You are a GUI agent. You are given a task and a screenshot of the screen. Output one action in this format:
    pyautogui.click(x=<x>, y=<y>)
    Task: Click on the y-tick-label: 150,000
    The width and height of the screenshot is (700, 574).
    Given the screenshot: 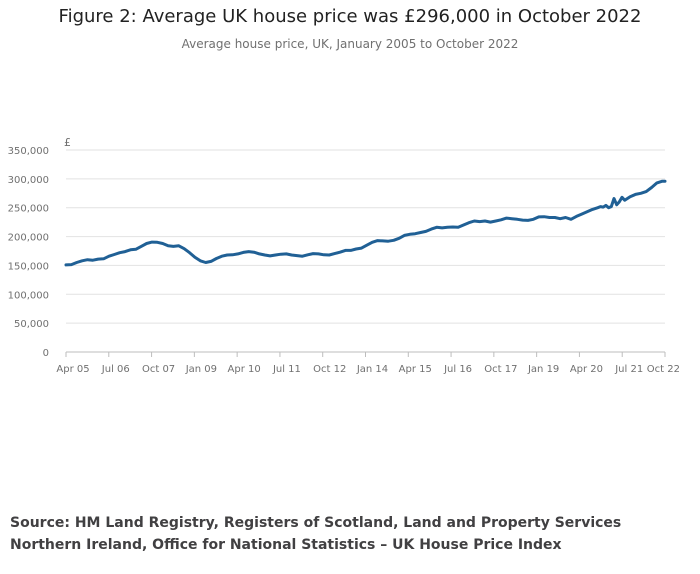 What is the action you would take?
    pyautogui.click(x=28, y=266)
    